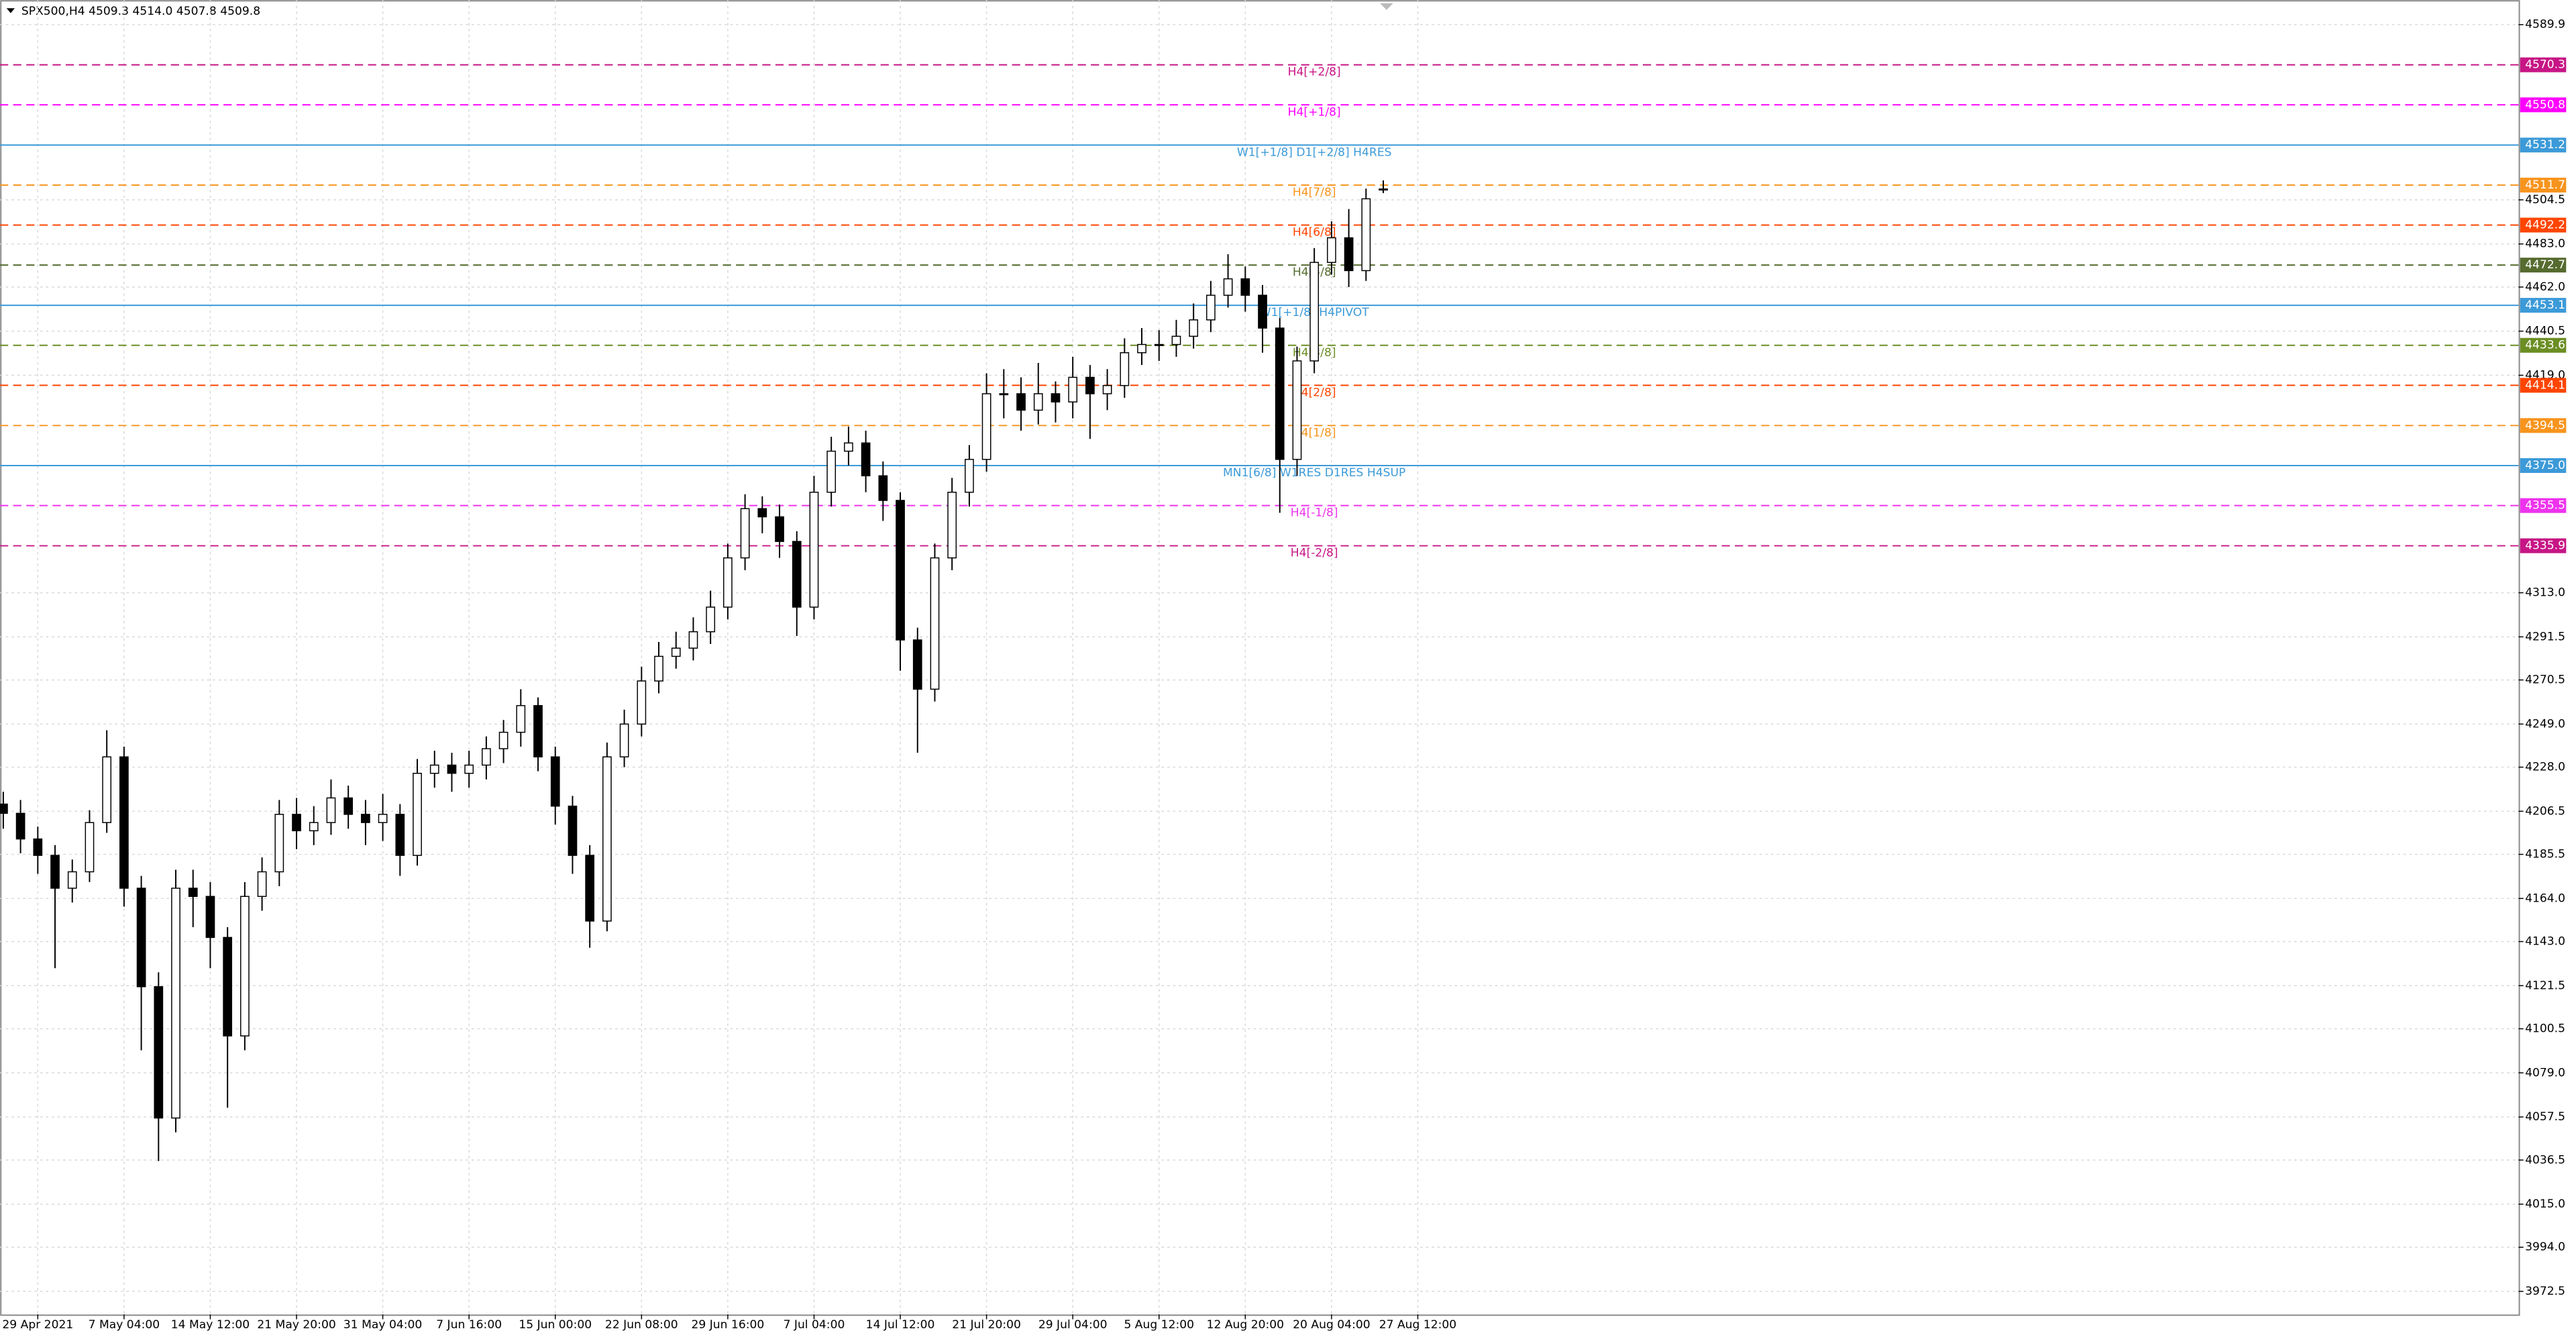 The width and height of the screenshot is (2576, 1339). I want to click on y-tick-label: 4057.5, so click(2545, 1117).